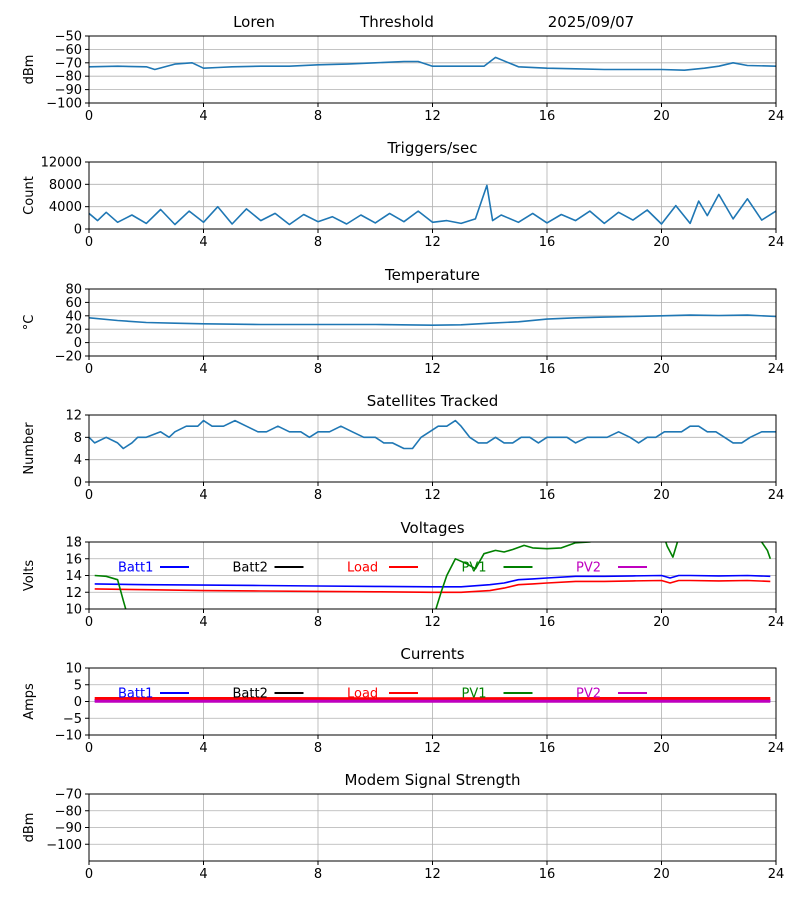  What do you see at coordinates (403, 77) in the screenshot?
I see `chart-panel: 0 4 8 12 16 20 24 −100−90−80−70−60−50 dBm` at bounding box center [403, 77].